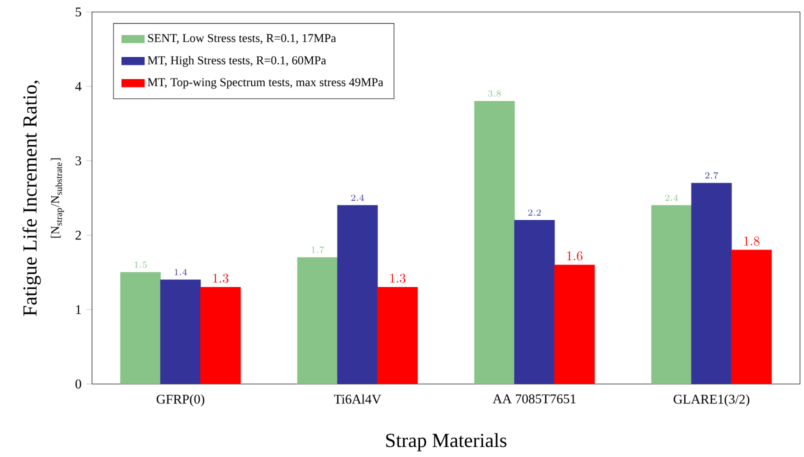  Describe the element at coordinates (712, 400) in the screenshot. I see `x-tick-label: GLARE1(3/2)` at that location.